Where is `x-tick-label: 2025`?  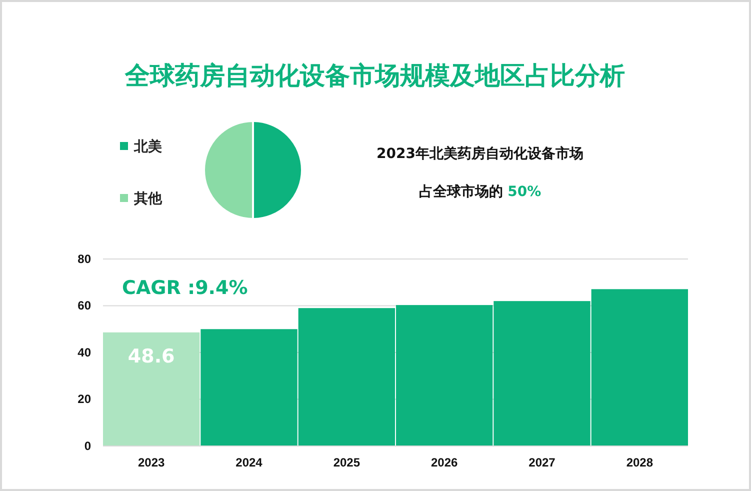
x-tick-label: 2025 is located at coordinates (346, 463).